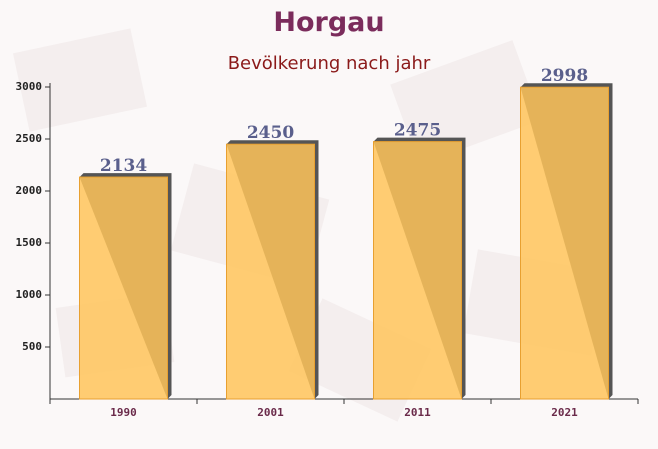 The height and width of the screenshot is (449, 658). Describe the element at coordinates (564, 412) in the screenshot. I see `x-tick-label: 2021` at that location.